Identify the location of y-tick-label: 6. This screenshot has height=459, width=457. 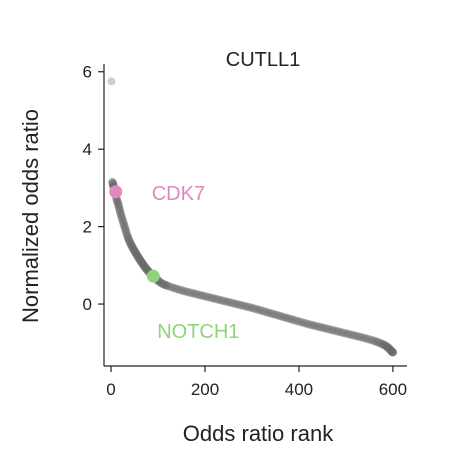
(87, 72).